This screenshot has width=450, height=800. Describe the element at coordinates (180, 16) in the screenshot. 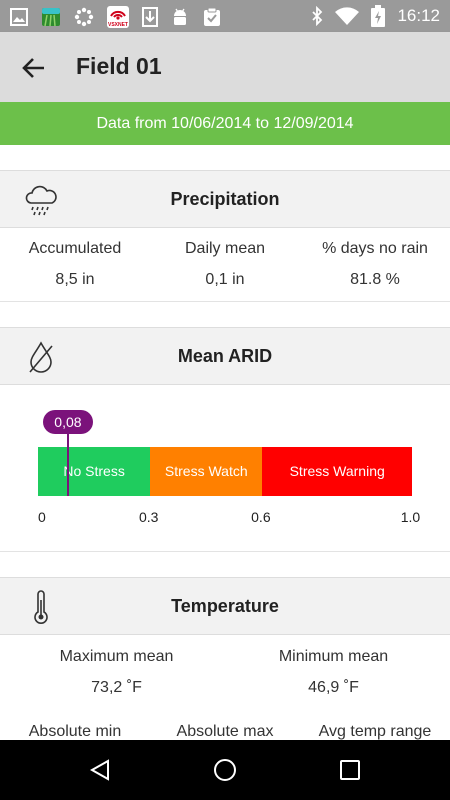

I see `android-icon` at that location.